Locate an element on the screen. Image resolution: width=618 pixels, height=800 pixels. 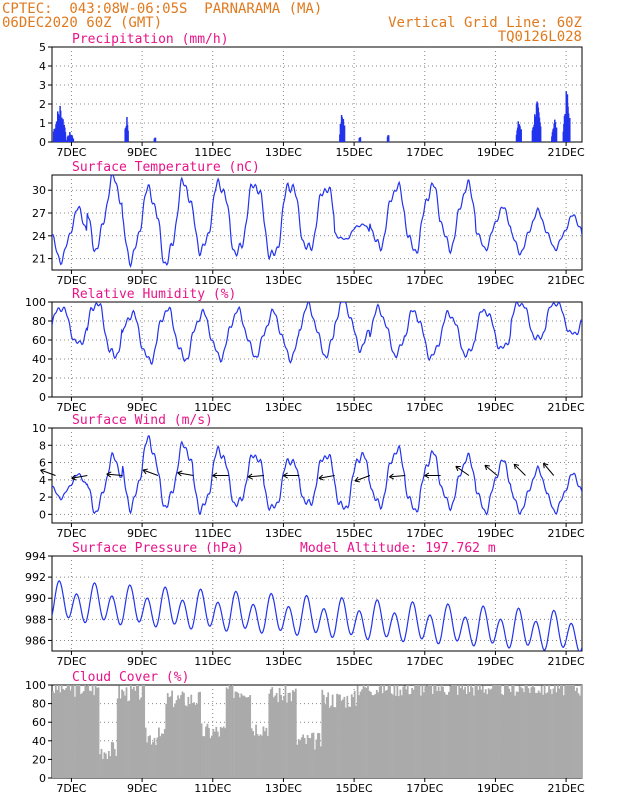
y-tick-label: 994 is located at coordinates (35, 556).